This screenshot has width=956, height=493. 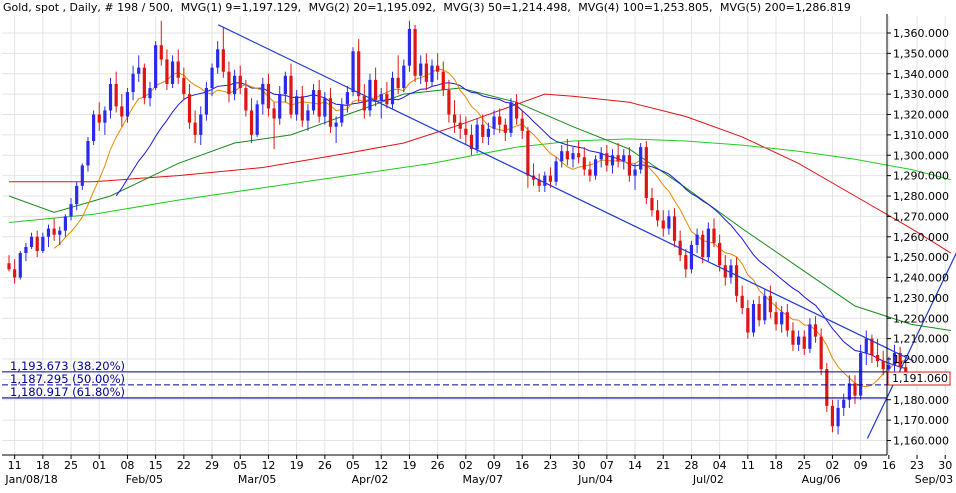 I want to click on x-tick-label: 28, so click(x=691, y=465).